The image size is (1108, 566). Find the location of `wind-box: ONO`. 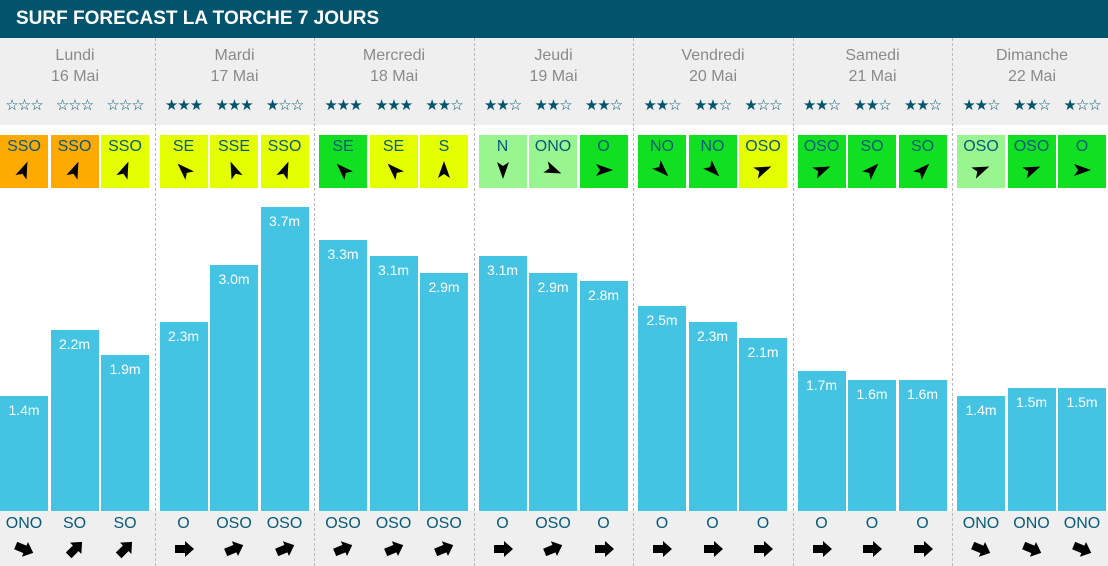

wind-box: ONO is located at coordinates (553, 161).